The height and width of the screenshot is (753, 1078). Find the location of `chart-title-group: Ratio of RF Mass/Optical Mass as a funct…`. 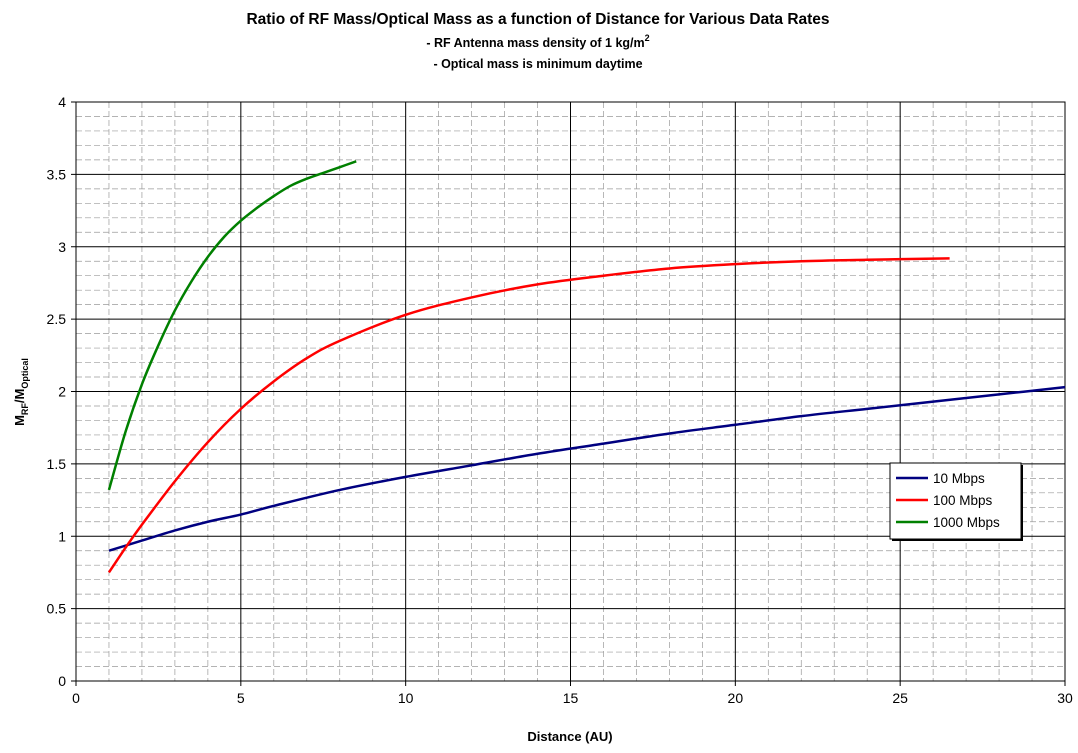

chart-title-group: Ratio of RF Mass/Optical Mass as a funct… is located at coordinates (537, 41).